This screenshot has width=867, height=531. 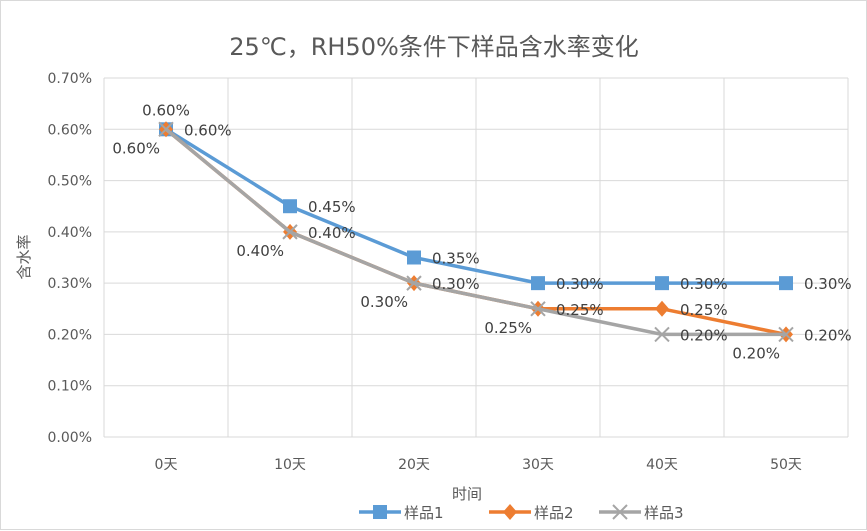 What do you see at coordinates (662, 465) in the screenshot?
I see `x-tick-label: 40天` at bounding box center [662, 465].